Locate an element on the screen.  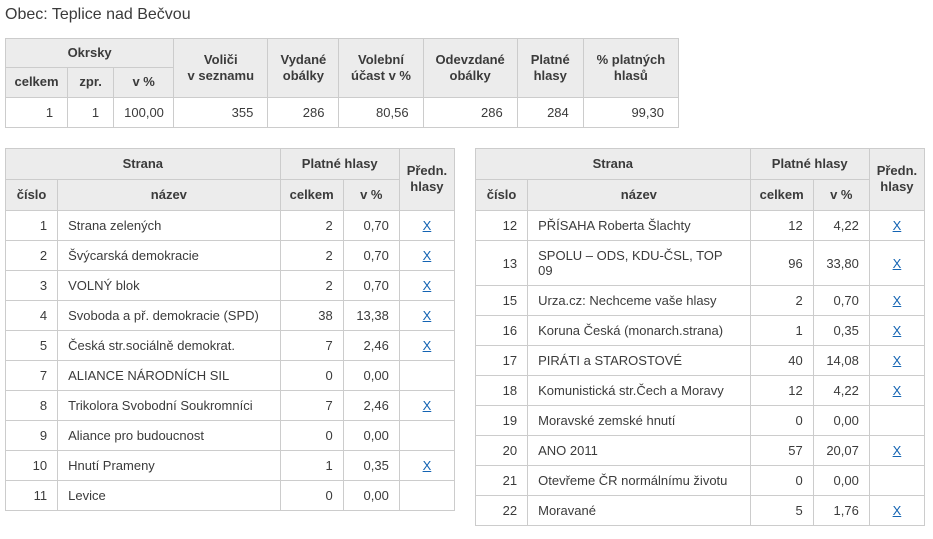
party-total-votes-cell: 12 is located at coordinates (781, 225).